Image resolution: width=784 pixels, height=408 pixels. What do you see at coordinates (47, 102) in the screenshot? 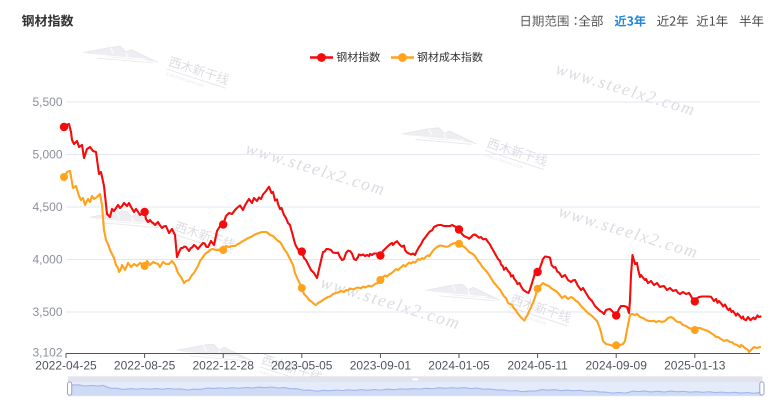
I see `svg-text: 5,500` at bounding box center [47, 102].